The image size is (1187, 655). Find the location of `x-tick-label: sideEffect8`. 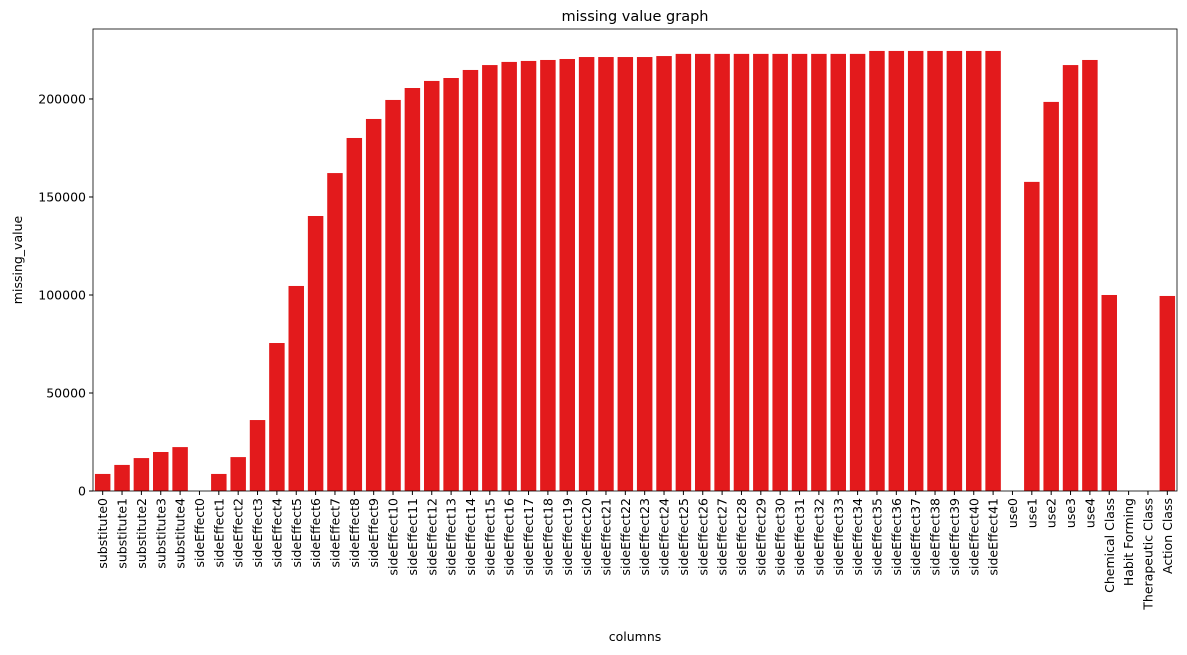

x-tick-label: sideEffect8 is located at coordinates (354, 533).